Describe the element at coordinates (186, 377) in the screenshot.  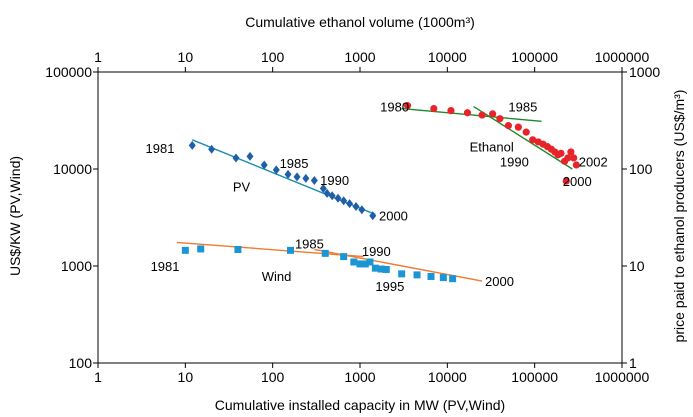
I see `x-bottom-tick-label: 10` at that location.